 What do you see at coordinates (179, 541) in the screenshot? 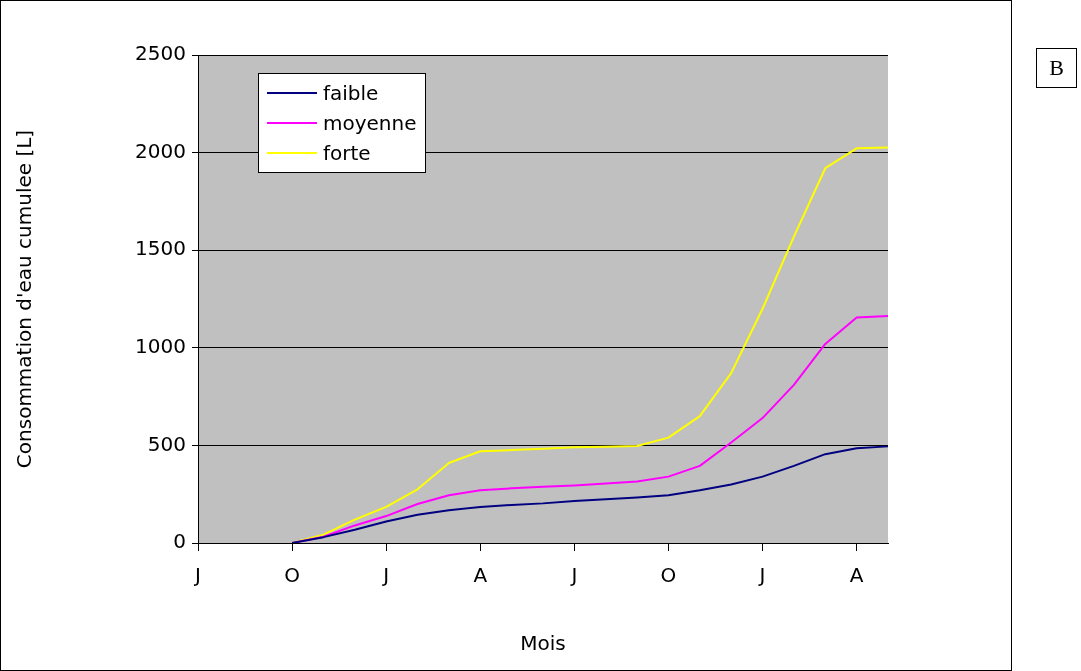
I see `y-tick-label: 0` at bounding box center [179, 541].